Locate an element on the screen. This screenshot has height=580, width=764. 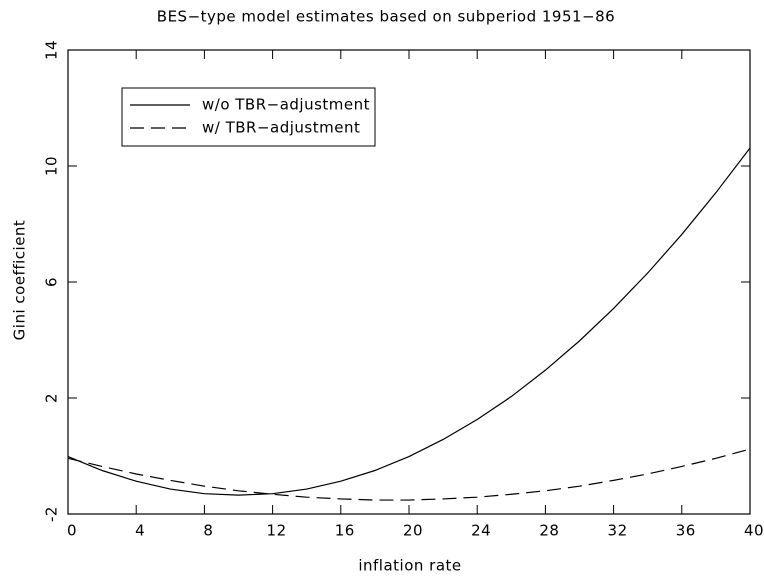
y-axis-label: Gini coefficient is located at coordinates (20, 280).